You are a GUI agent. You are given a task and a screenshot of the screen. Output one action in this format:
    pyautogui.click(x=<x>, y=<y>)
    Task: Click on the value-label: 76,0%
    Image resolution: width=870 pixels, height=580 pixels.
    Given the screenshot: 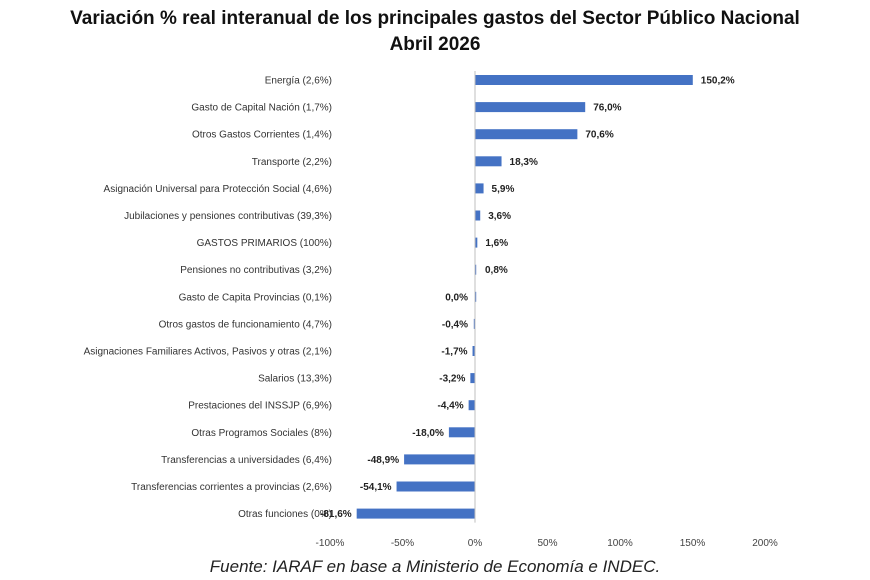 What is the action you would take?
    pyautogui.click(x=607, y=108)
    